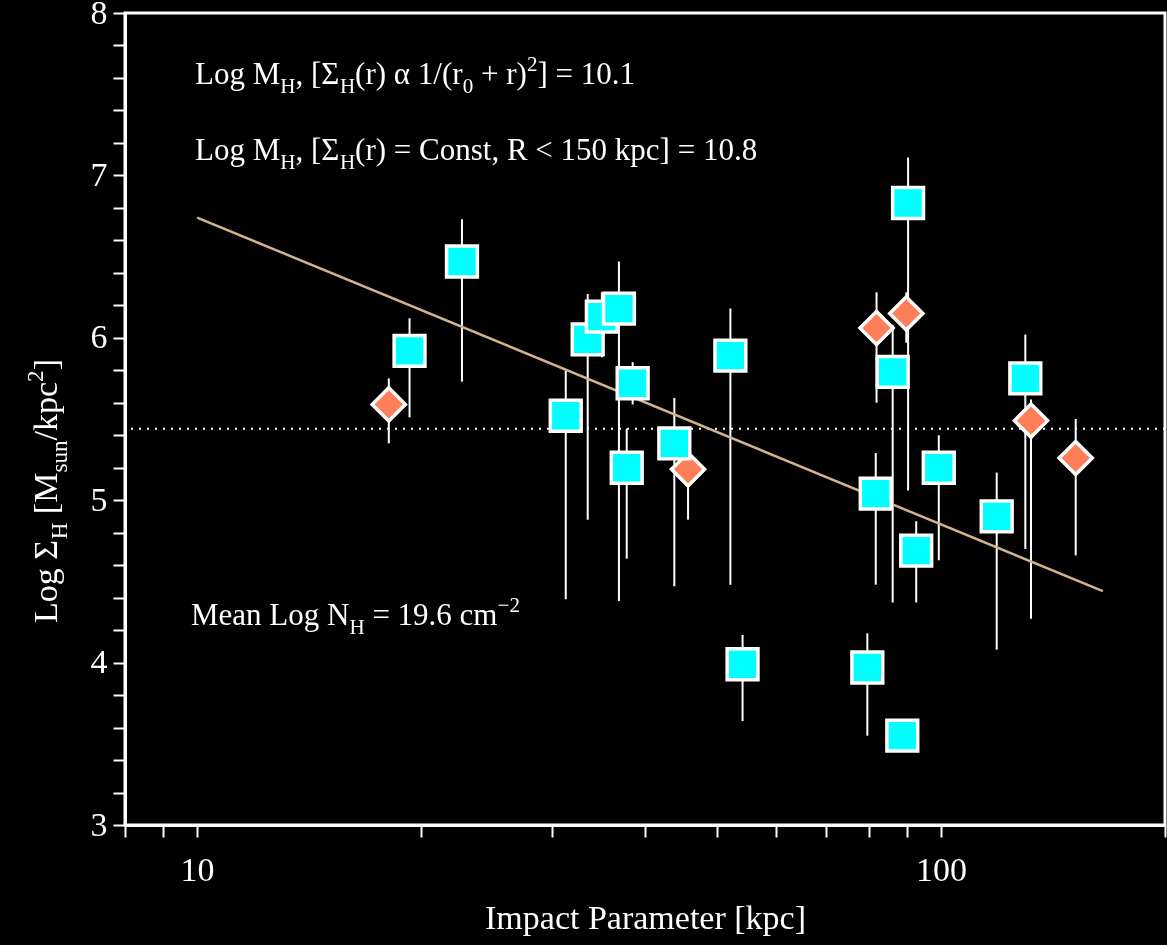 The width and height of the screenshot is (1167, 945). What do you see at coordinates (99, 824) in the screenshot?
I see `y-tick-label: 3` at bounding box center [99, 824].